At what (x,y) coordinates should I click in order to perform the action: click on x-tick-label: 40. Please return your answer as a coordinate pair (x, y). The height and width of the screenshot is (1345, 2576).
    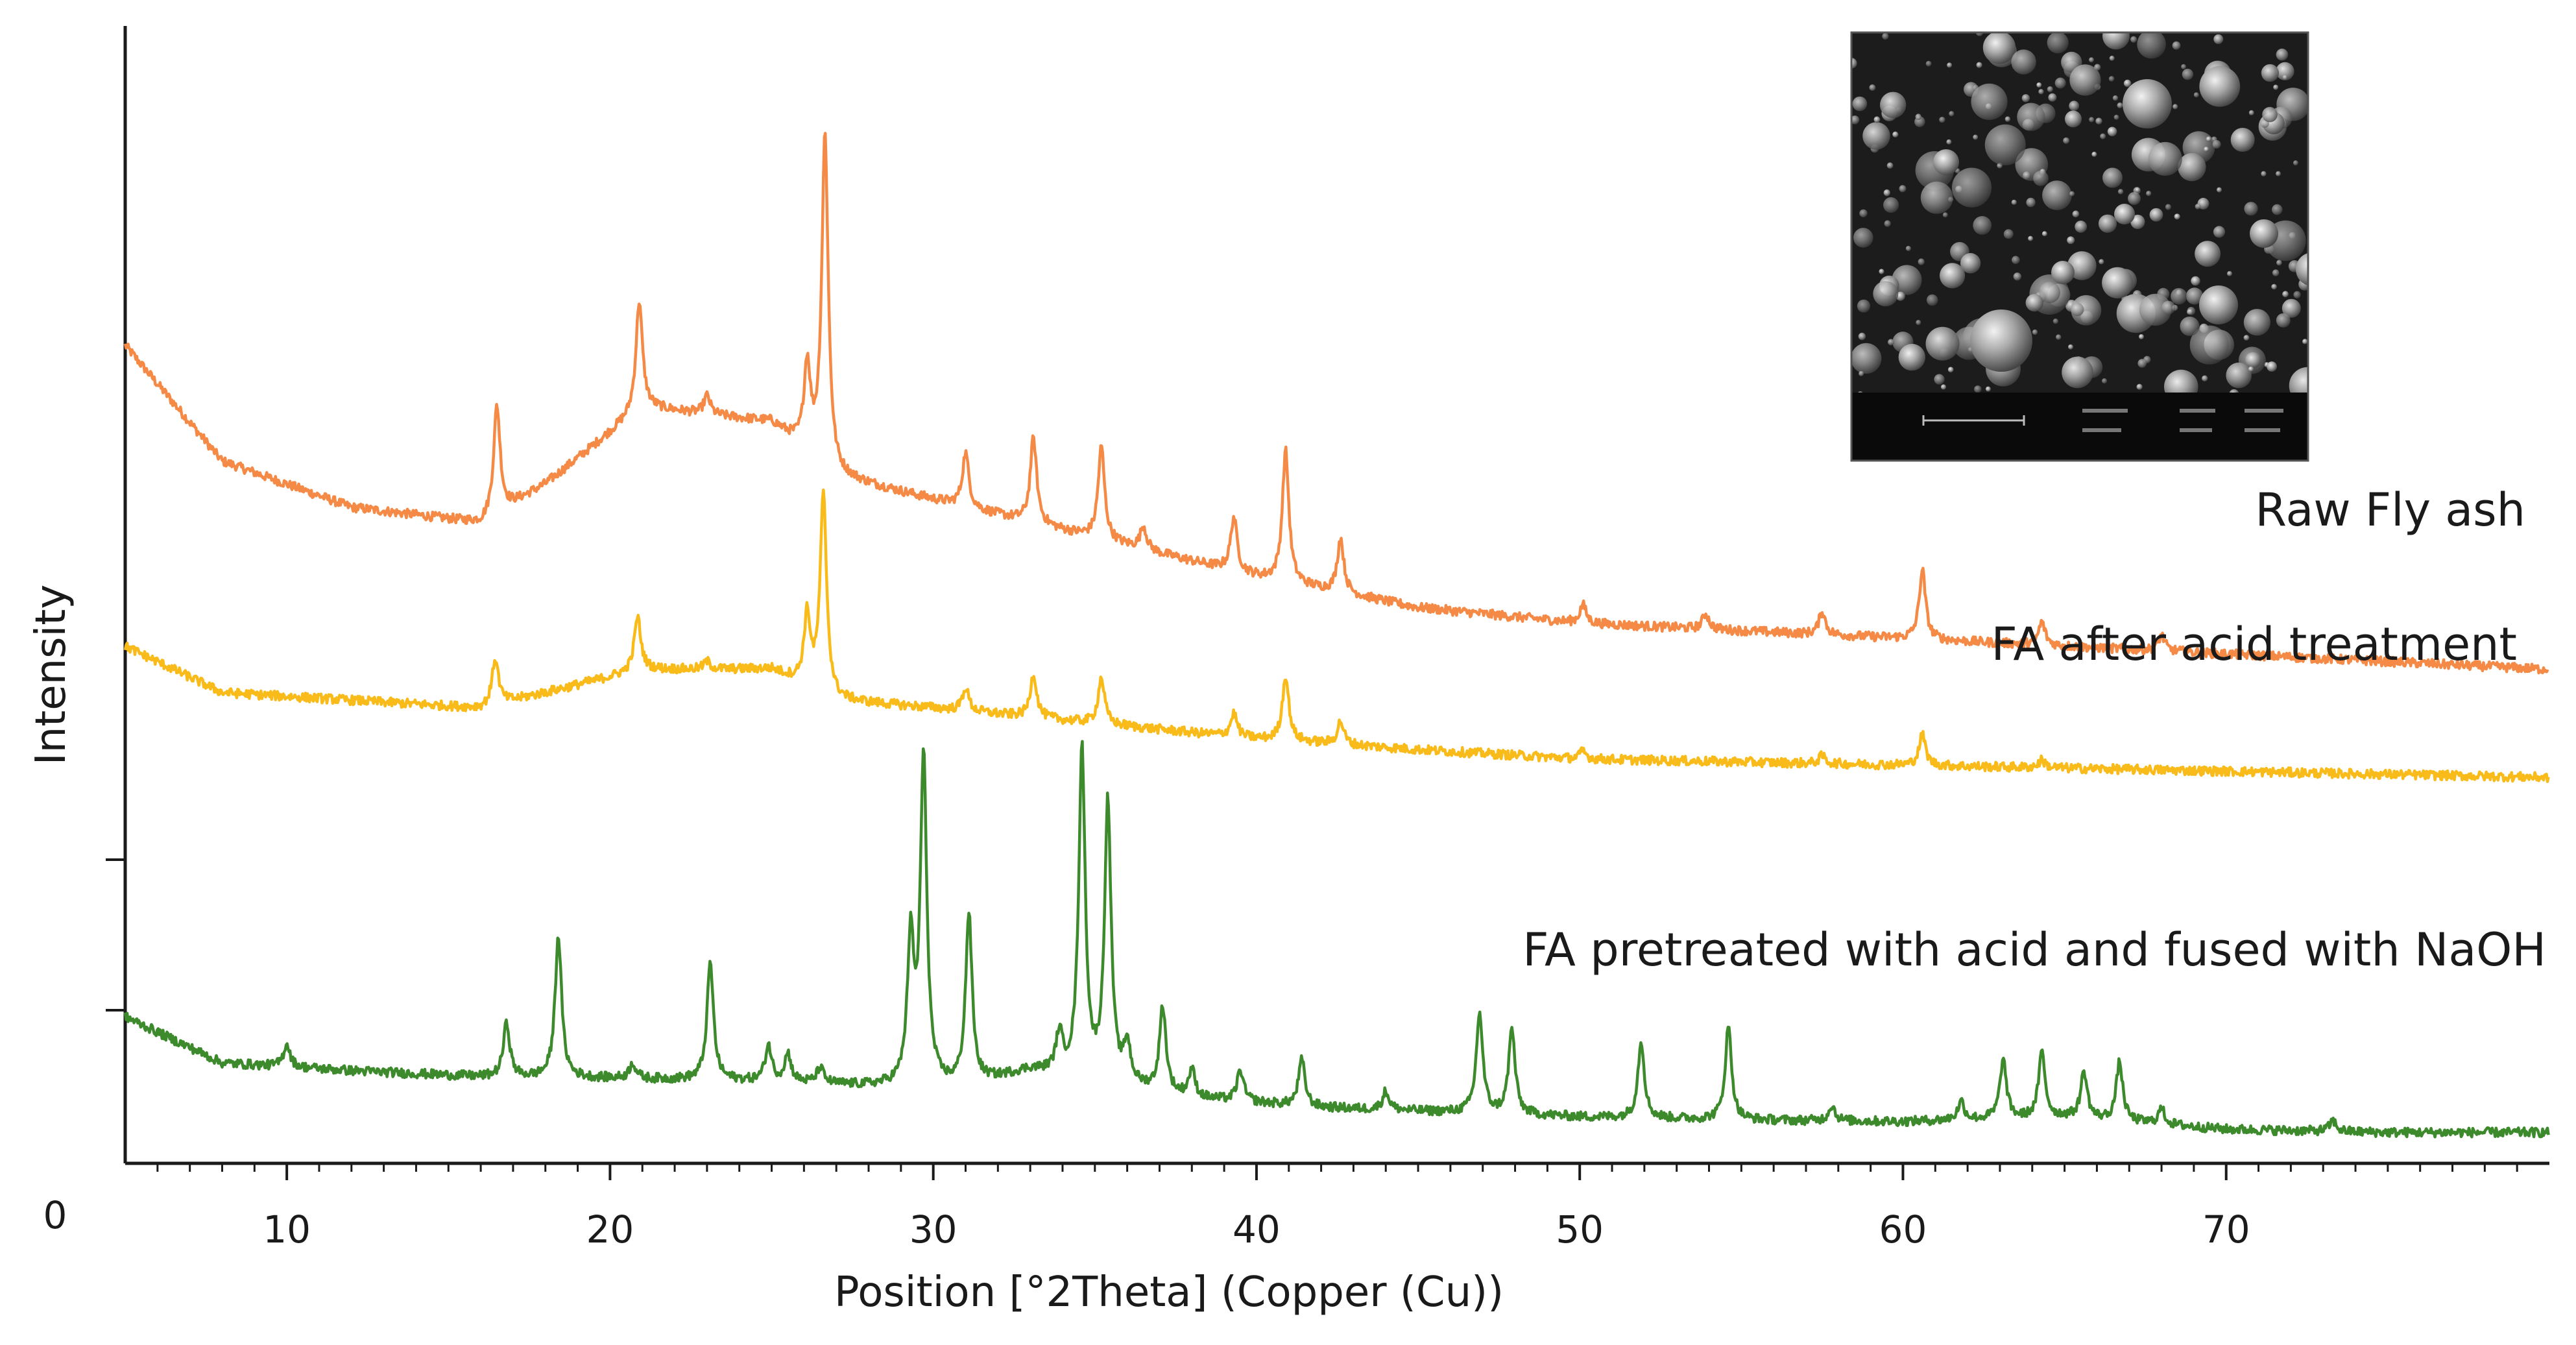
    Looking at the image, I should click on (1257, 1229).